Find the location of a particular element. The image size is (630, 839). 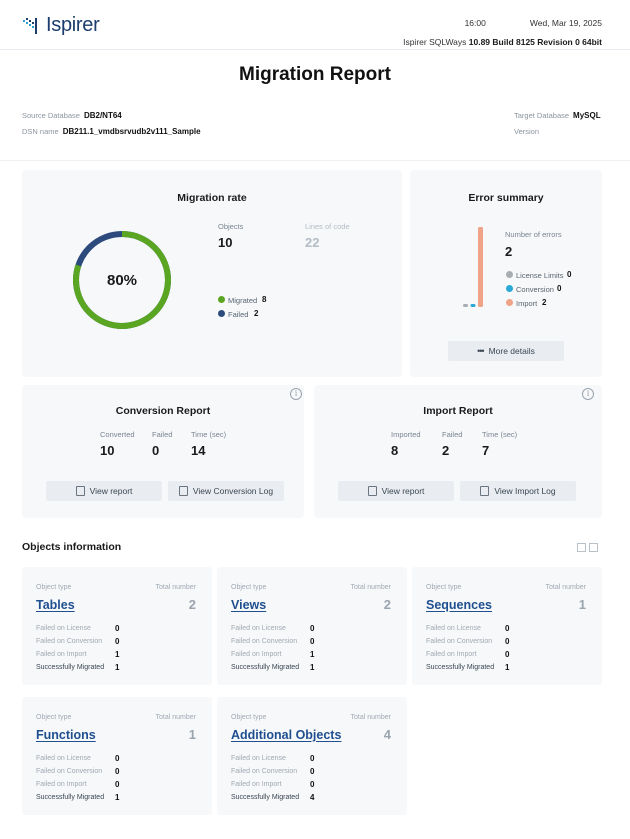

migrated-legend-dot is located at coordinates (221, 299).